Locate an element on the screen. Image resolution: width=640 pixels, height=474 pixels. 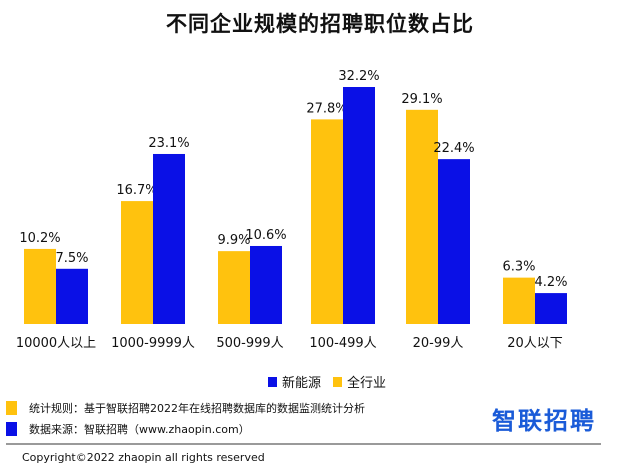
divider is located at coordinates (303, 444).